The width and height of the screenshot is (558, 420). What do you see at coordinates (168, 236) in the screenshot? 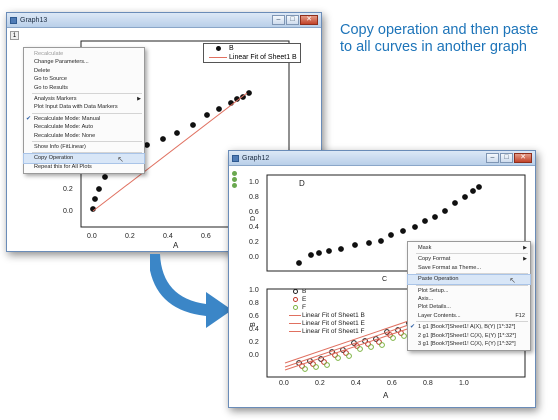
I see `tick-label: 0.4` at bounding box center [168, 236].